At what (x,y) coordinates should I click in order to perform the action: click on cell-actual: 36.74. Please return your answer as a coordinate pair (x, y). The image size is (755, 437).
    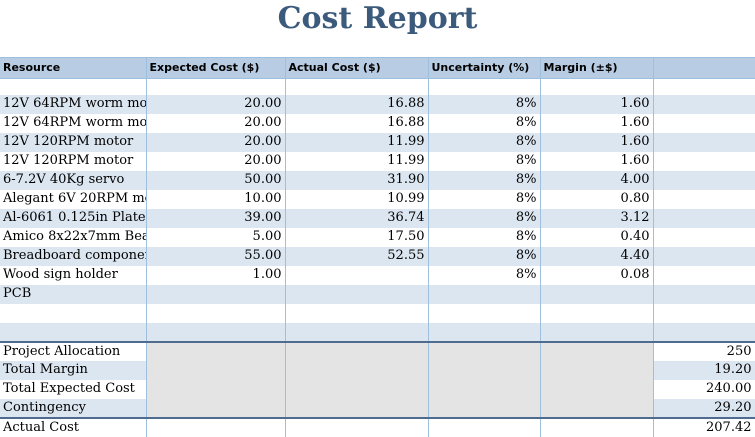
    Looking at the image, I should click on (357, 218).